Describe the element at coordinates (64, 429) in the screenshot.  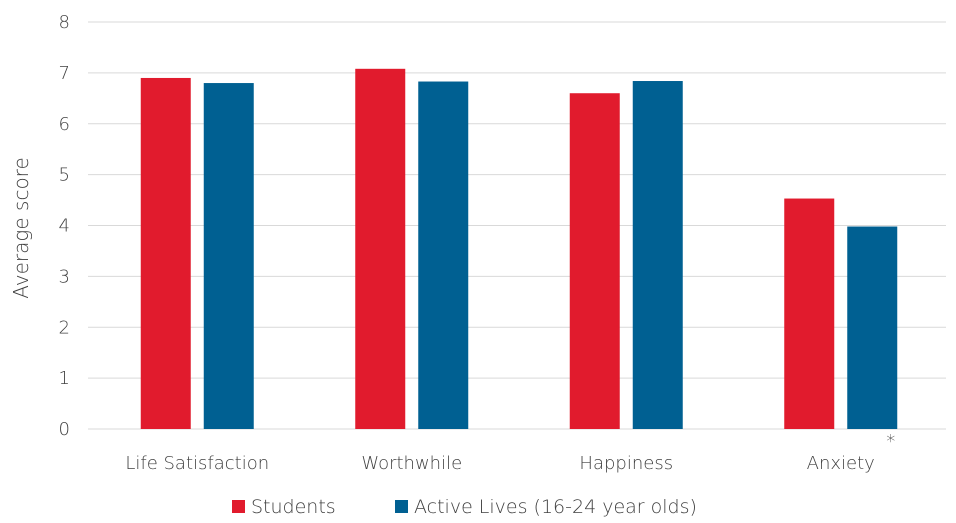
I see `y-tick-label: 0` at that location.